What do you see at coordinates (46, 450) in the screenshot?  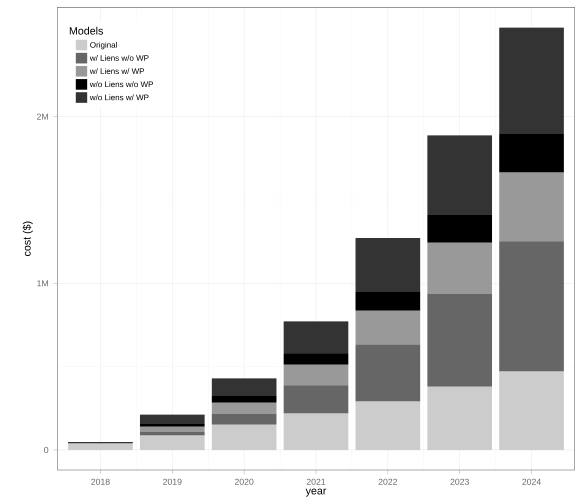 I see `y-tick-label: 0` at bounding box center [46, 450].